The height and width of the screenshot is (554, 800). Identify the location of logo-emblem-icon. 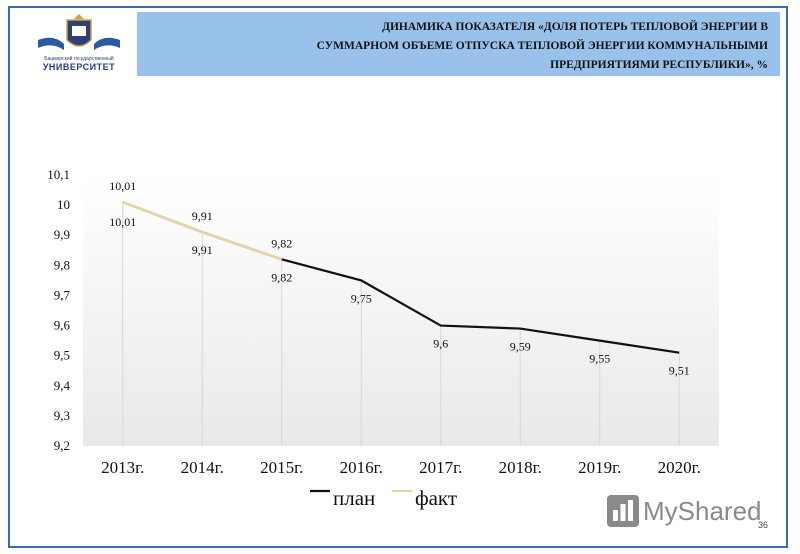
(79, 32).